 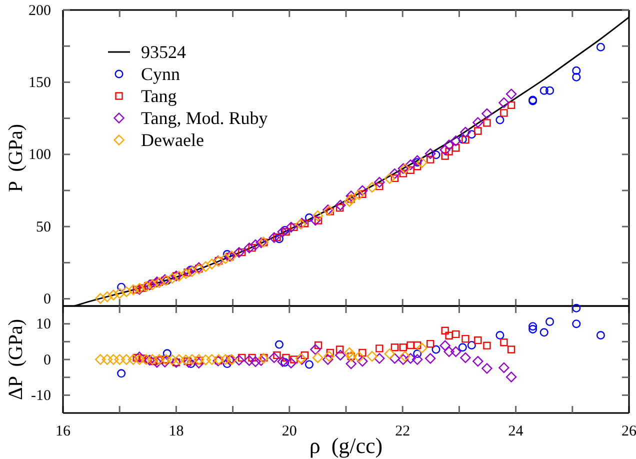 What do you see at coordinates (41, 396) in the screenshot?
I see `y-tick-label: -10` at bounding box center [41, 396].